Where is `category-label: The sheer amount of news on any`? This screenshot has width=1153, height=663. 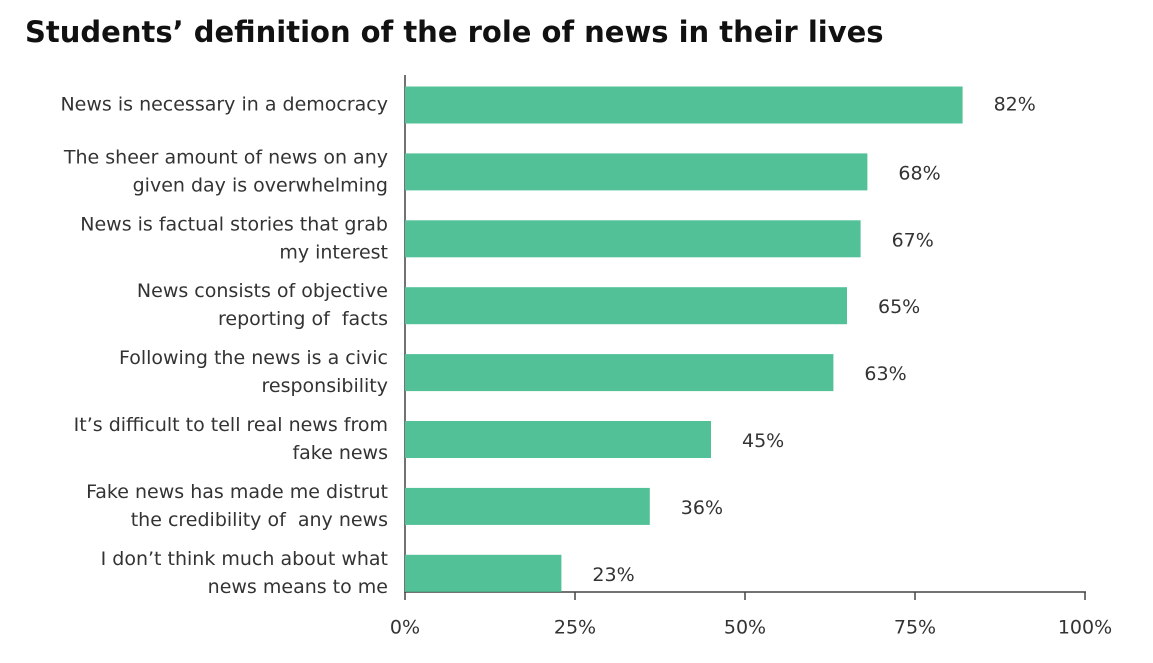 category-label: The sheer amount of news on any is located at coordinates (225, 157).